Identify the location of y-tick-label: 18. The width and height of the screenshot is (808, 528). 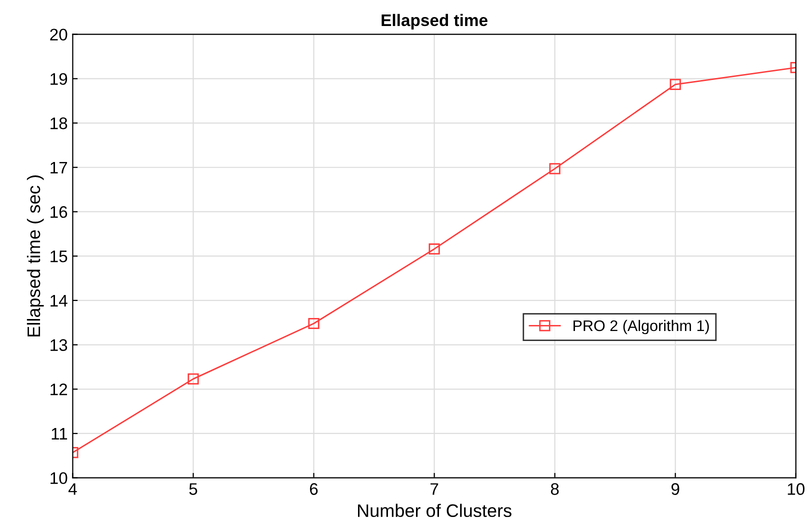
(59, 123).